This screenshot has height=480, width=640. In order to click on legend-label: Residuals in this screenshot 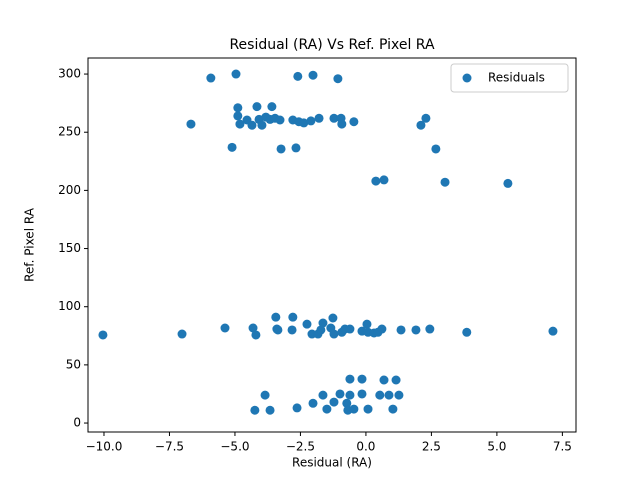, I will do `click(516, 78)`.